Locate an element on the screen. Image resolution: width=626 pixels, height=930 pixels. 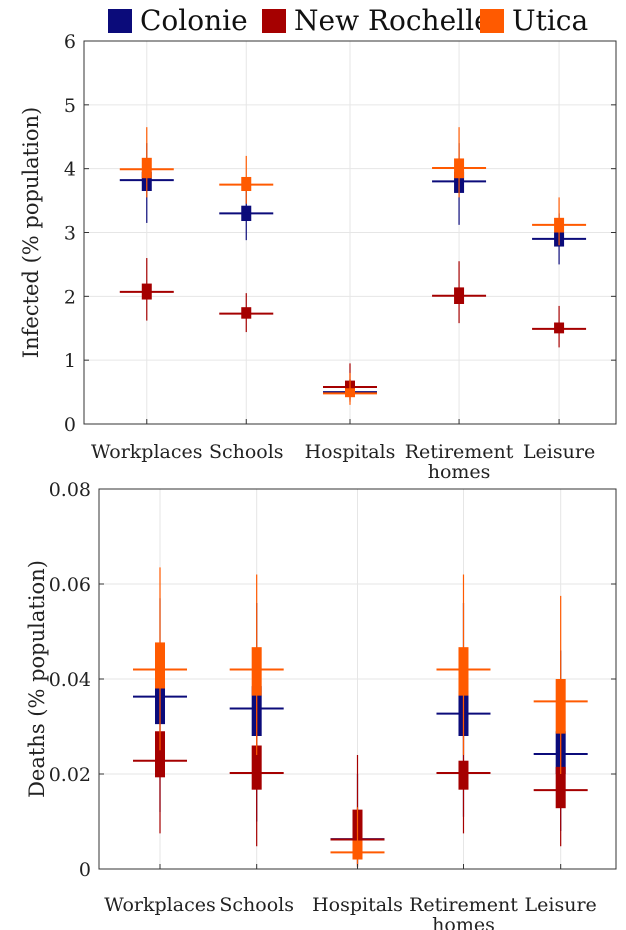
chart-legend: Colonie New Rochelle Utica is located at coordinates (313, 20).